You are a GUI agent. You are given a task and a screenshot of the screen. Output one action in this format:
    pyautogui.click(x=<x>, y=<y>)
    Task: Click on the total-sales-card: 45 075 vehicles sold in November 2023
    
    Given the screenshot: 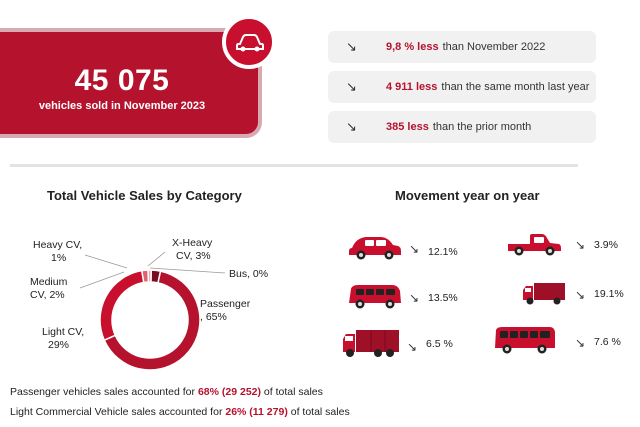 What is the action you would take?
    pyautogui.click(x=131, y=83)
    